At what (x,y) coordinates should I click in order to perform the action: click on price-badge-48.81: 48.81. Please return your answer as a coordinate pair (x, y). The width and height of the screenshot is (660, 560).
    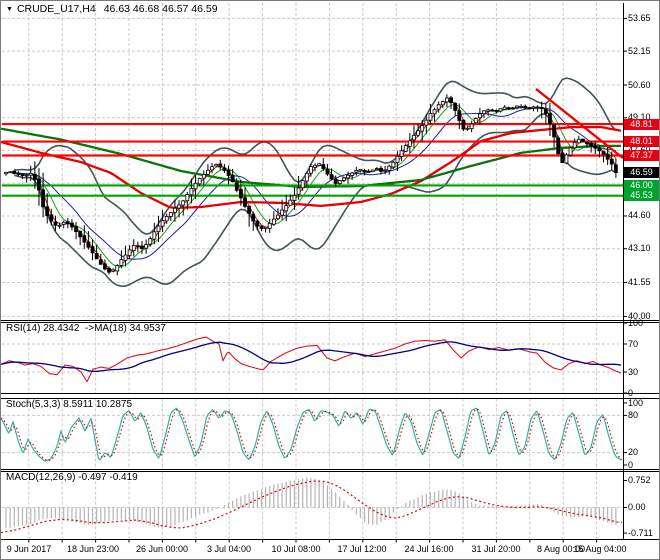
    Looking at the image, I should click on (641, 124).